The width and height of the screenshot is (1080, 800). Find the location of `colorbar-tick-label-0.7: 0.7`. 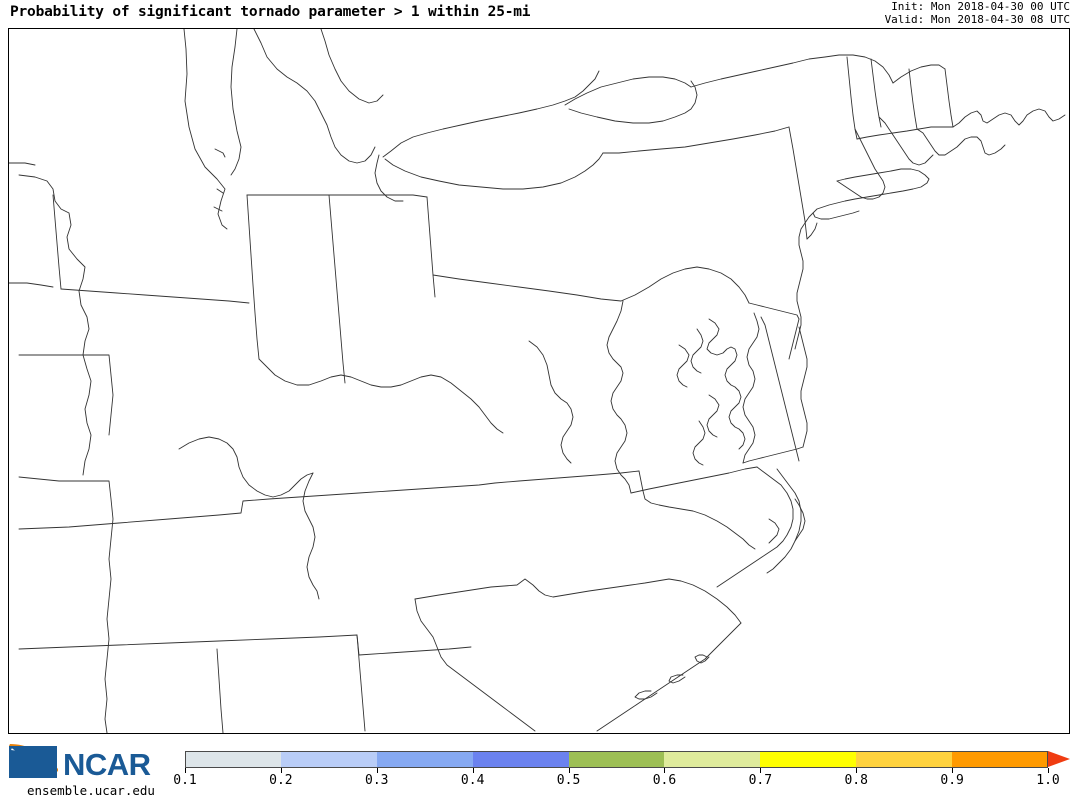

colorbar-tick-label-0.7: 0.7 is located at coordinates (760, 780).